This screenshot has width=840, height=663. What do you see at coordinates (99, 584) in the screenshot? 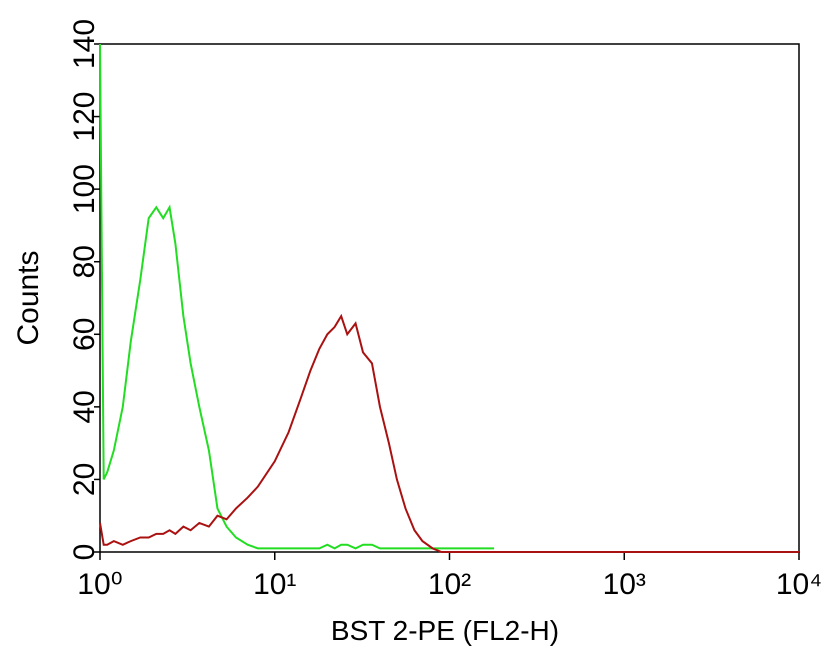
I see `x-tick-label: 10⁰` at bounding box center [99, 584].